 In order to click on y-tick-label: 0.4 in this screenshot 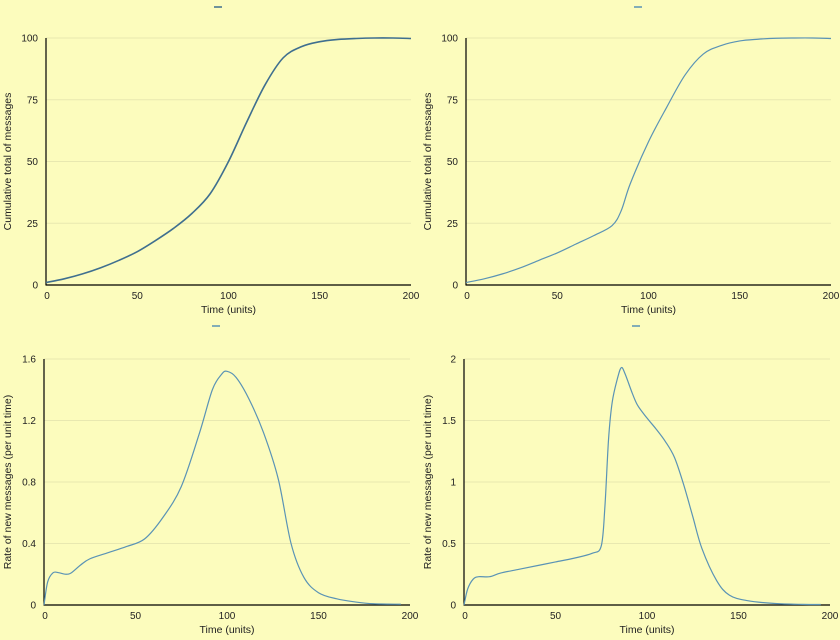, I will do `click(29, 544)`.